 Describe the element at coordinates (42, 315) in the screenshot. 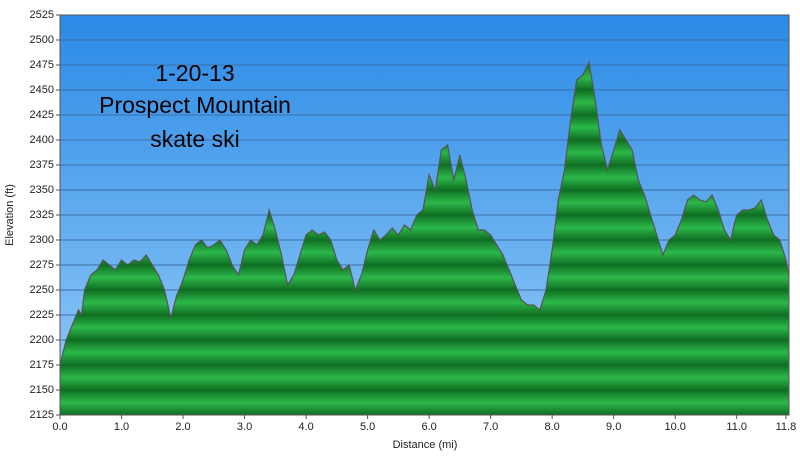

I see `y-tick-label: 2225` at that location.